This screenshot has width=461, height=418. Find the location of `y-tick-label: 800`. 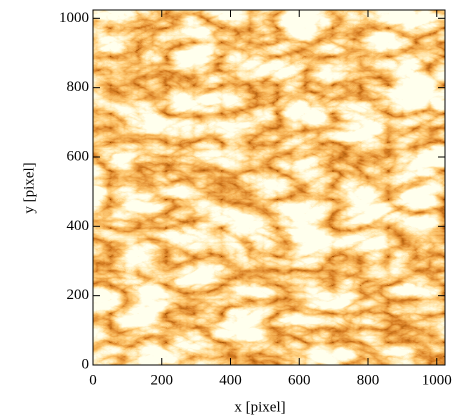

y-tick-label: 800 is located at coordinates (78, 87).